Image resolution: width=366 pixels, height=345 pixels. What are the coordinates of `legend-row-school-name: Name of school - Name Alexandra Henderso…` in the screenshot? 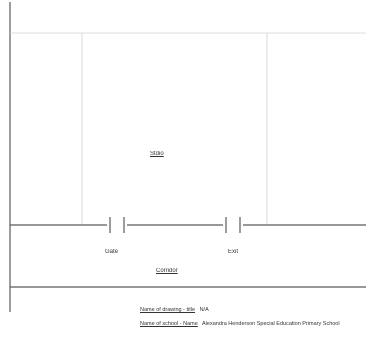 It's located at (240, 324).